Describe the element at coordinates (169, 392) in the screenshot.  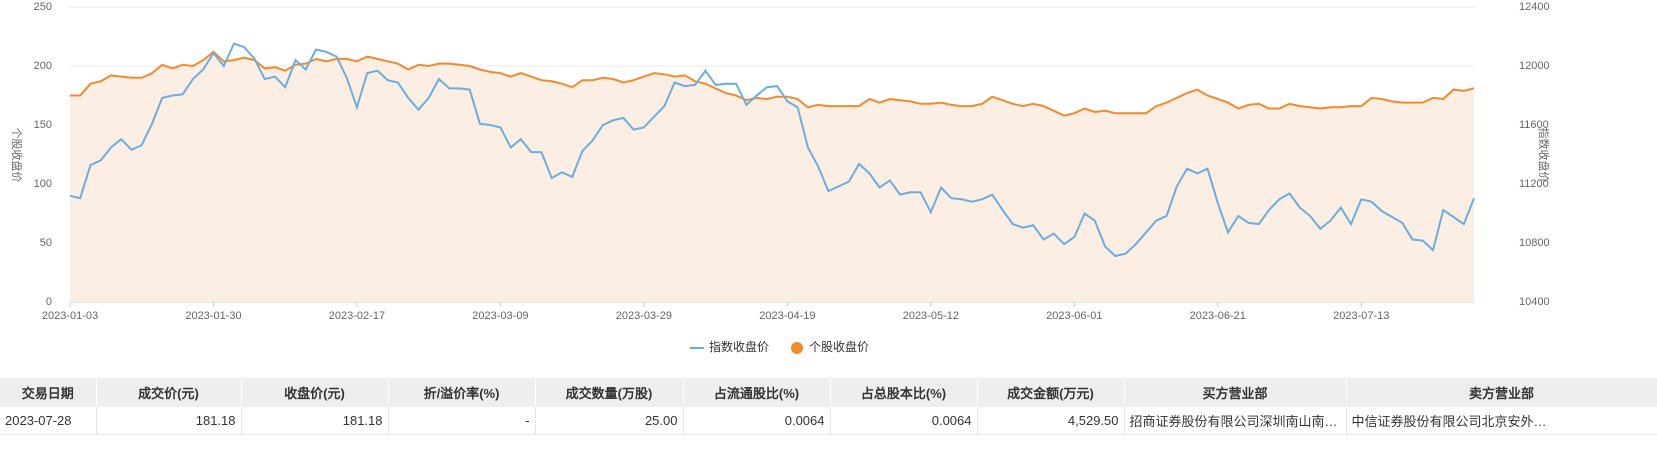
I see `header-cell: 成交价(元)` at that location.